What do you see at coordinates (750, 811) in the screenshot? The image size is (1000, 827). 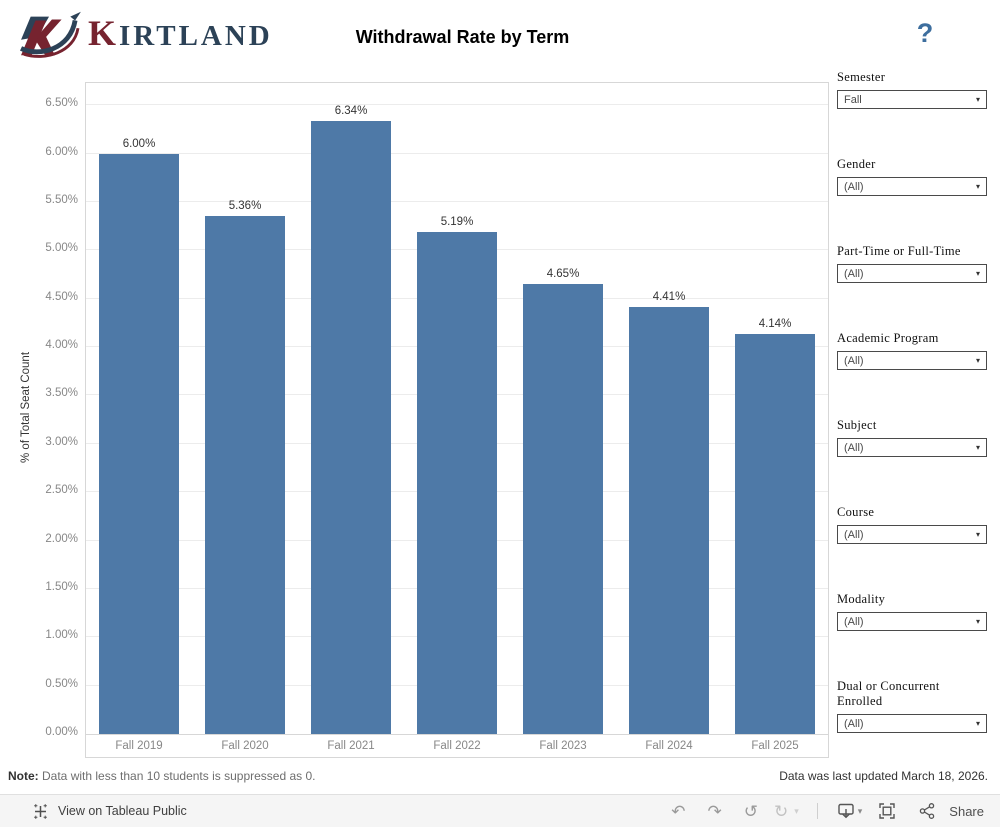 I see `revert-icon: ↺` at bounding box center [750, 811].